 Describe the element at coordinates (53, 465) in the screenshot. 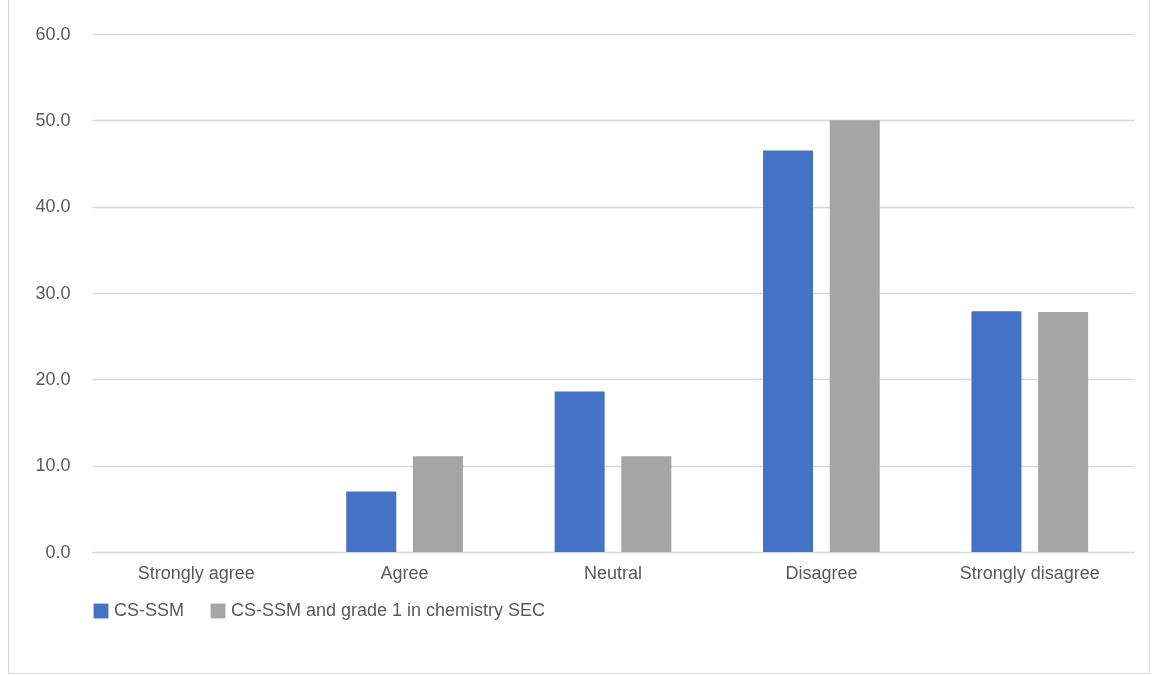

I see `y-tick-label: 10.0` at that location.